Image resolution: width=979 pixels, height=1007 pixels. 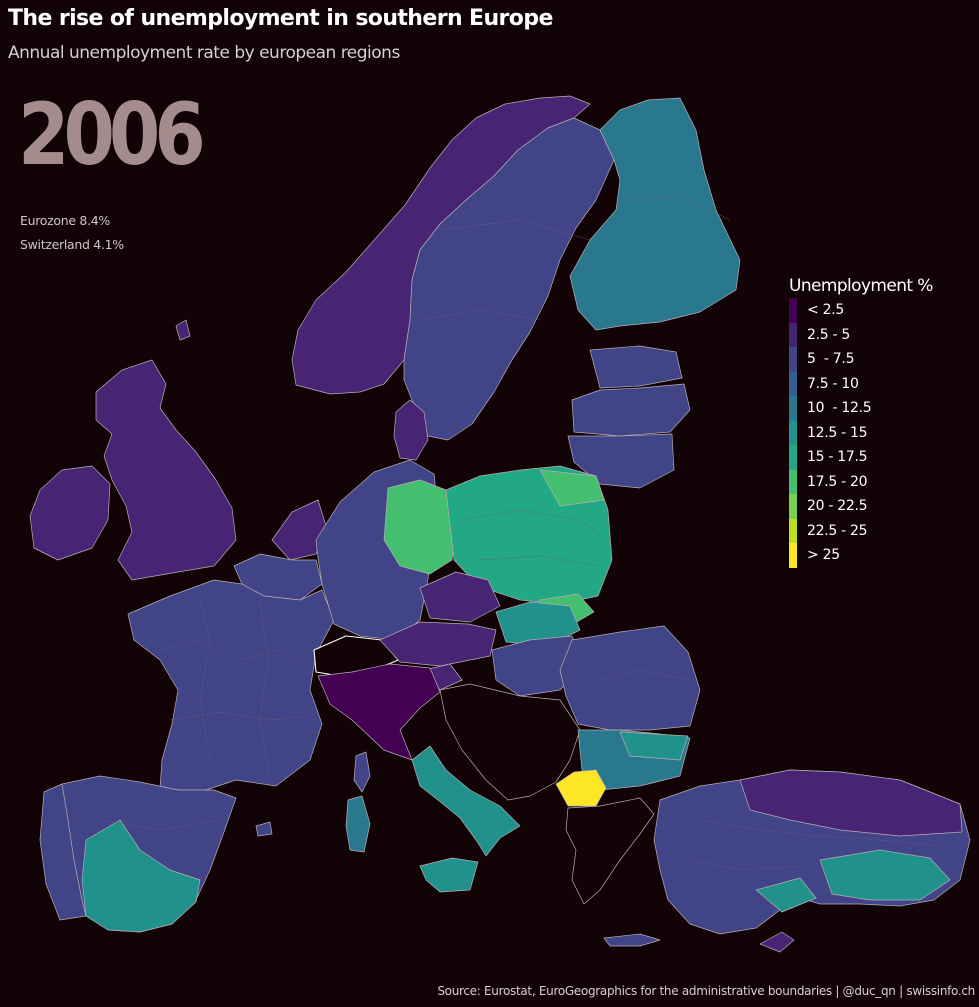 I want to click on legend-label: 7.5 - 10, so click(x=833, y=383).